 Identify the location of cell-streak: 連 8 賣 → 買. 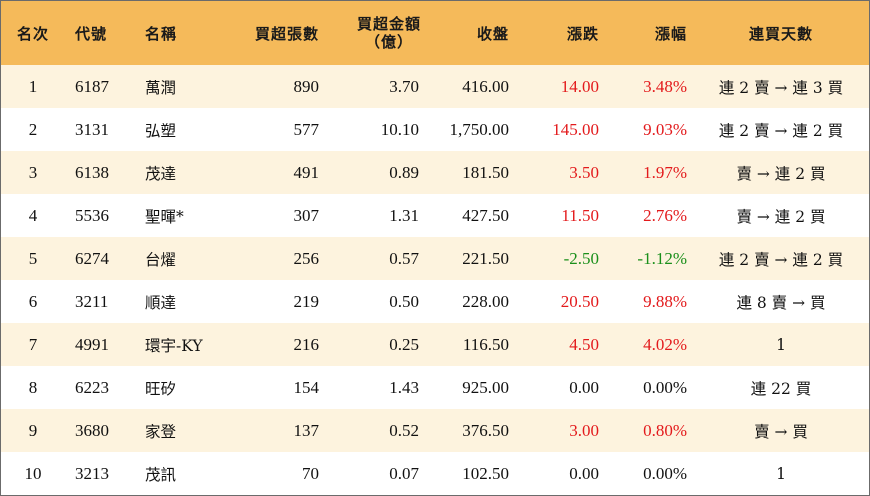
(781, 302).